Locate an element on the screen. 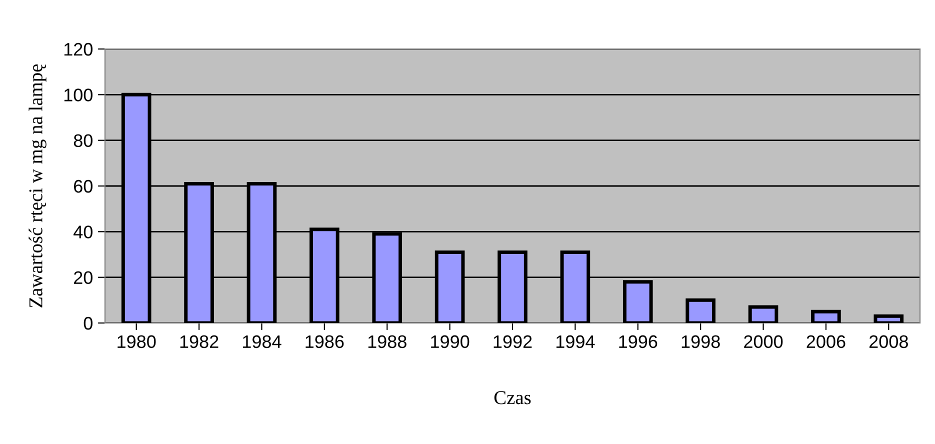 The height and width of the screenshot is (444, 935). y-tick-label: 120 is located at coordinates (78, 49).